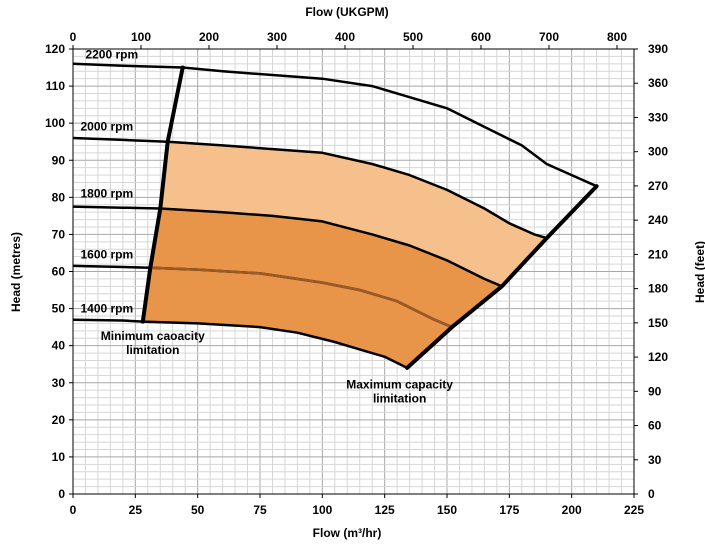 This screenshot has width=705, height=544. Describe the element at coordinates (385, 510) in the screenshot. I see `x-tick-label: 125` at that location.